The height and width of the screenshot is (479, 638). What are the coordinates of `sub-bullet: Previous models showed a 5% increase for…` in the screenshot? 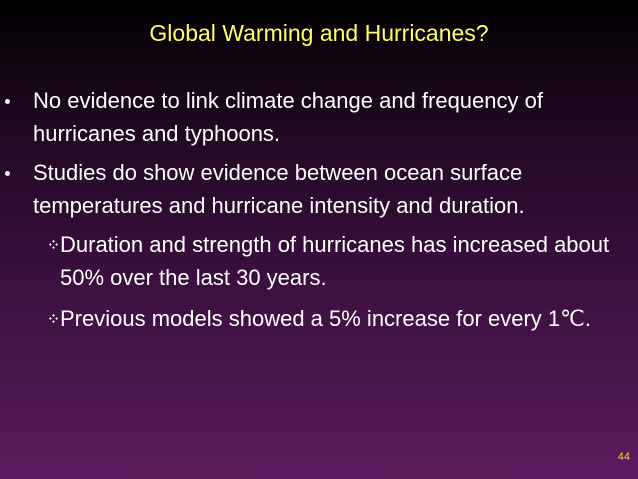 It's located at (334, 318).